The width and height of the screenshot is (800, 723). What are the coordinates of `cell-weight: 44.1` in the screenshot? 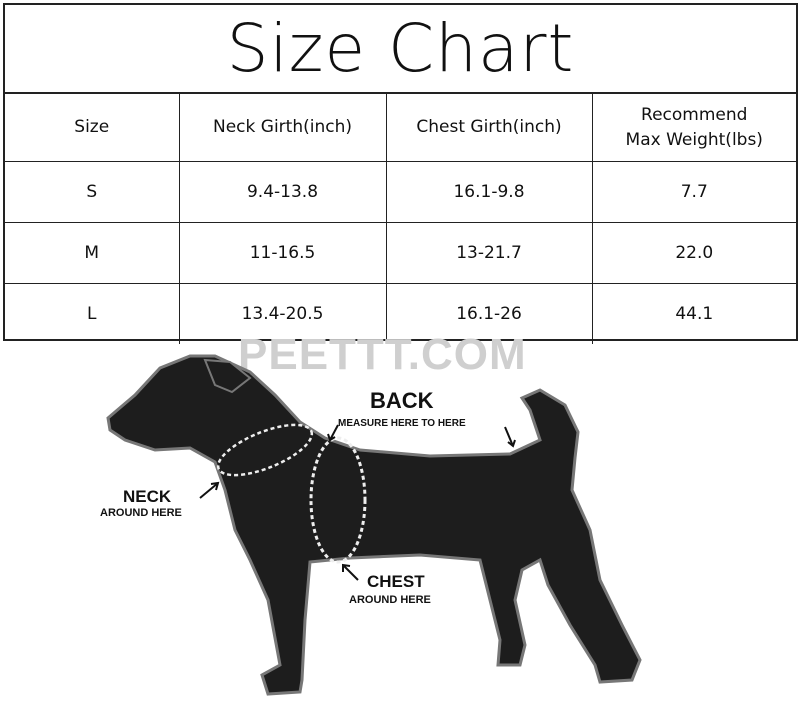 It's located at (693, 313).